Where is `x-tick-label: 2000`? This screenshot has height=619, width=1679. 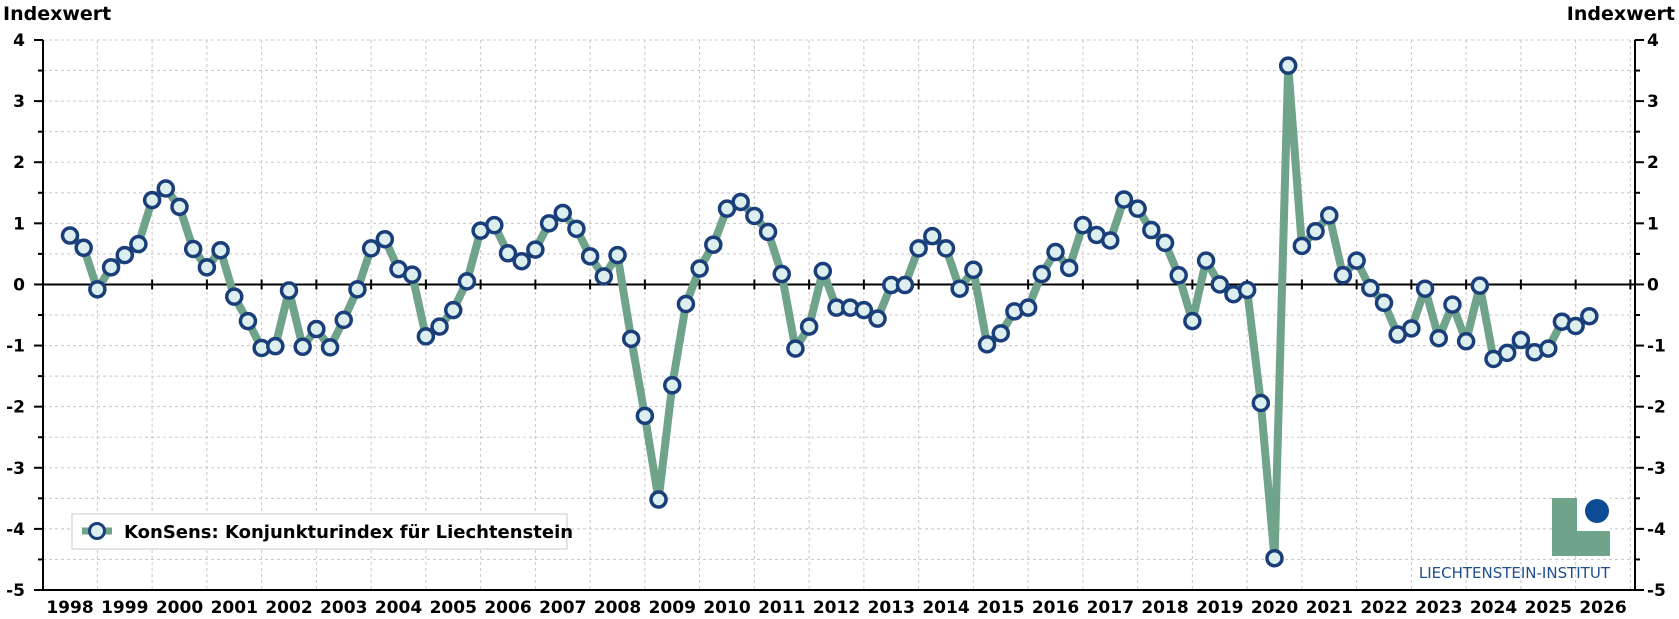
x-tick-label: 2000 is located at coordinates (179, 608).